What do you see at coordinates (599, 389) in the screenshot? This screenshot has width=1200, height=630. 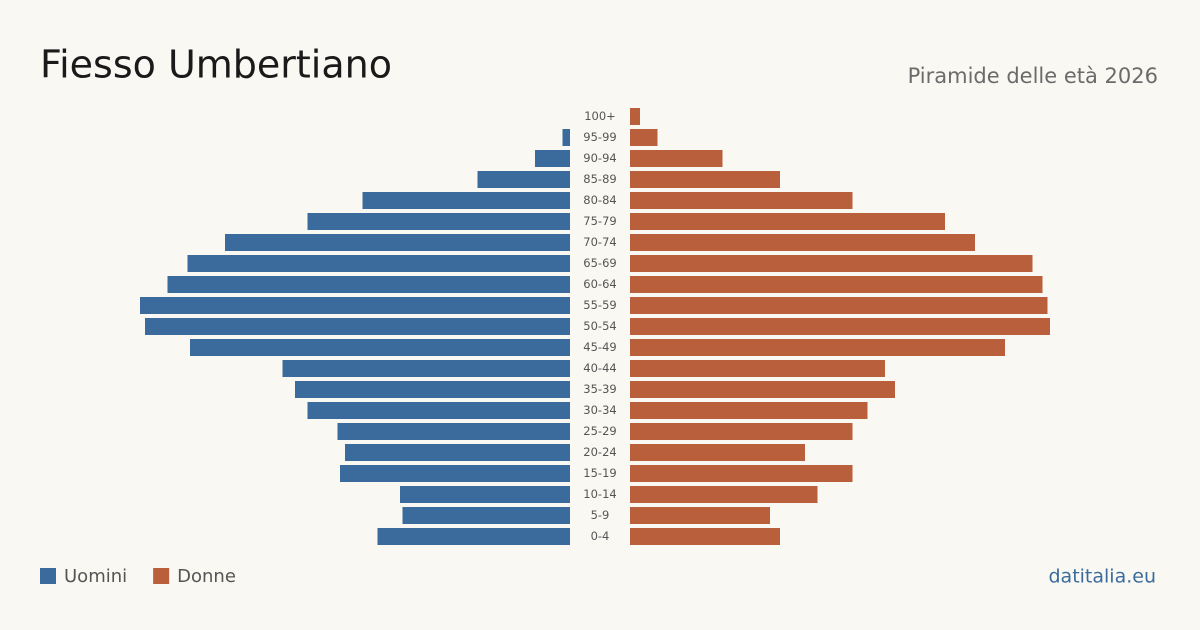 I see `age-label: 35-39` at bounding box center [599, 389].